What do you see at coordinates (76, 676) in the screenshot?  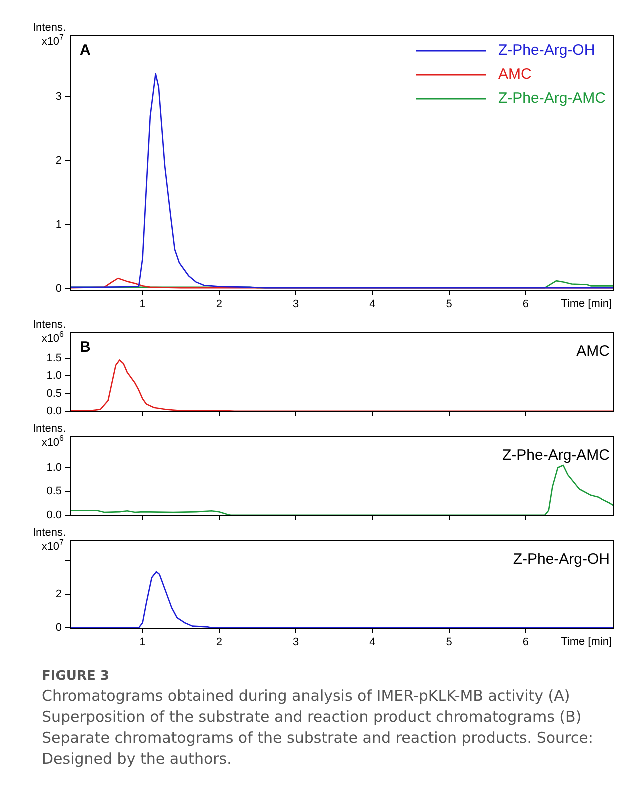 I see `caption: FIGURE 3` at bounding box center [76, 676].